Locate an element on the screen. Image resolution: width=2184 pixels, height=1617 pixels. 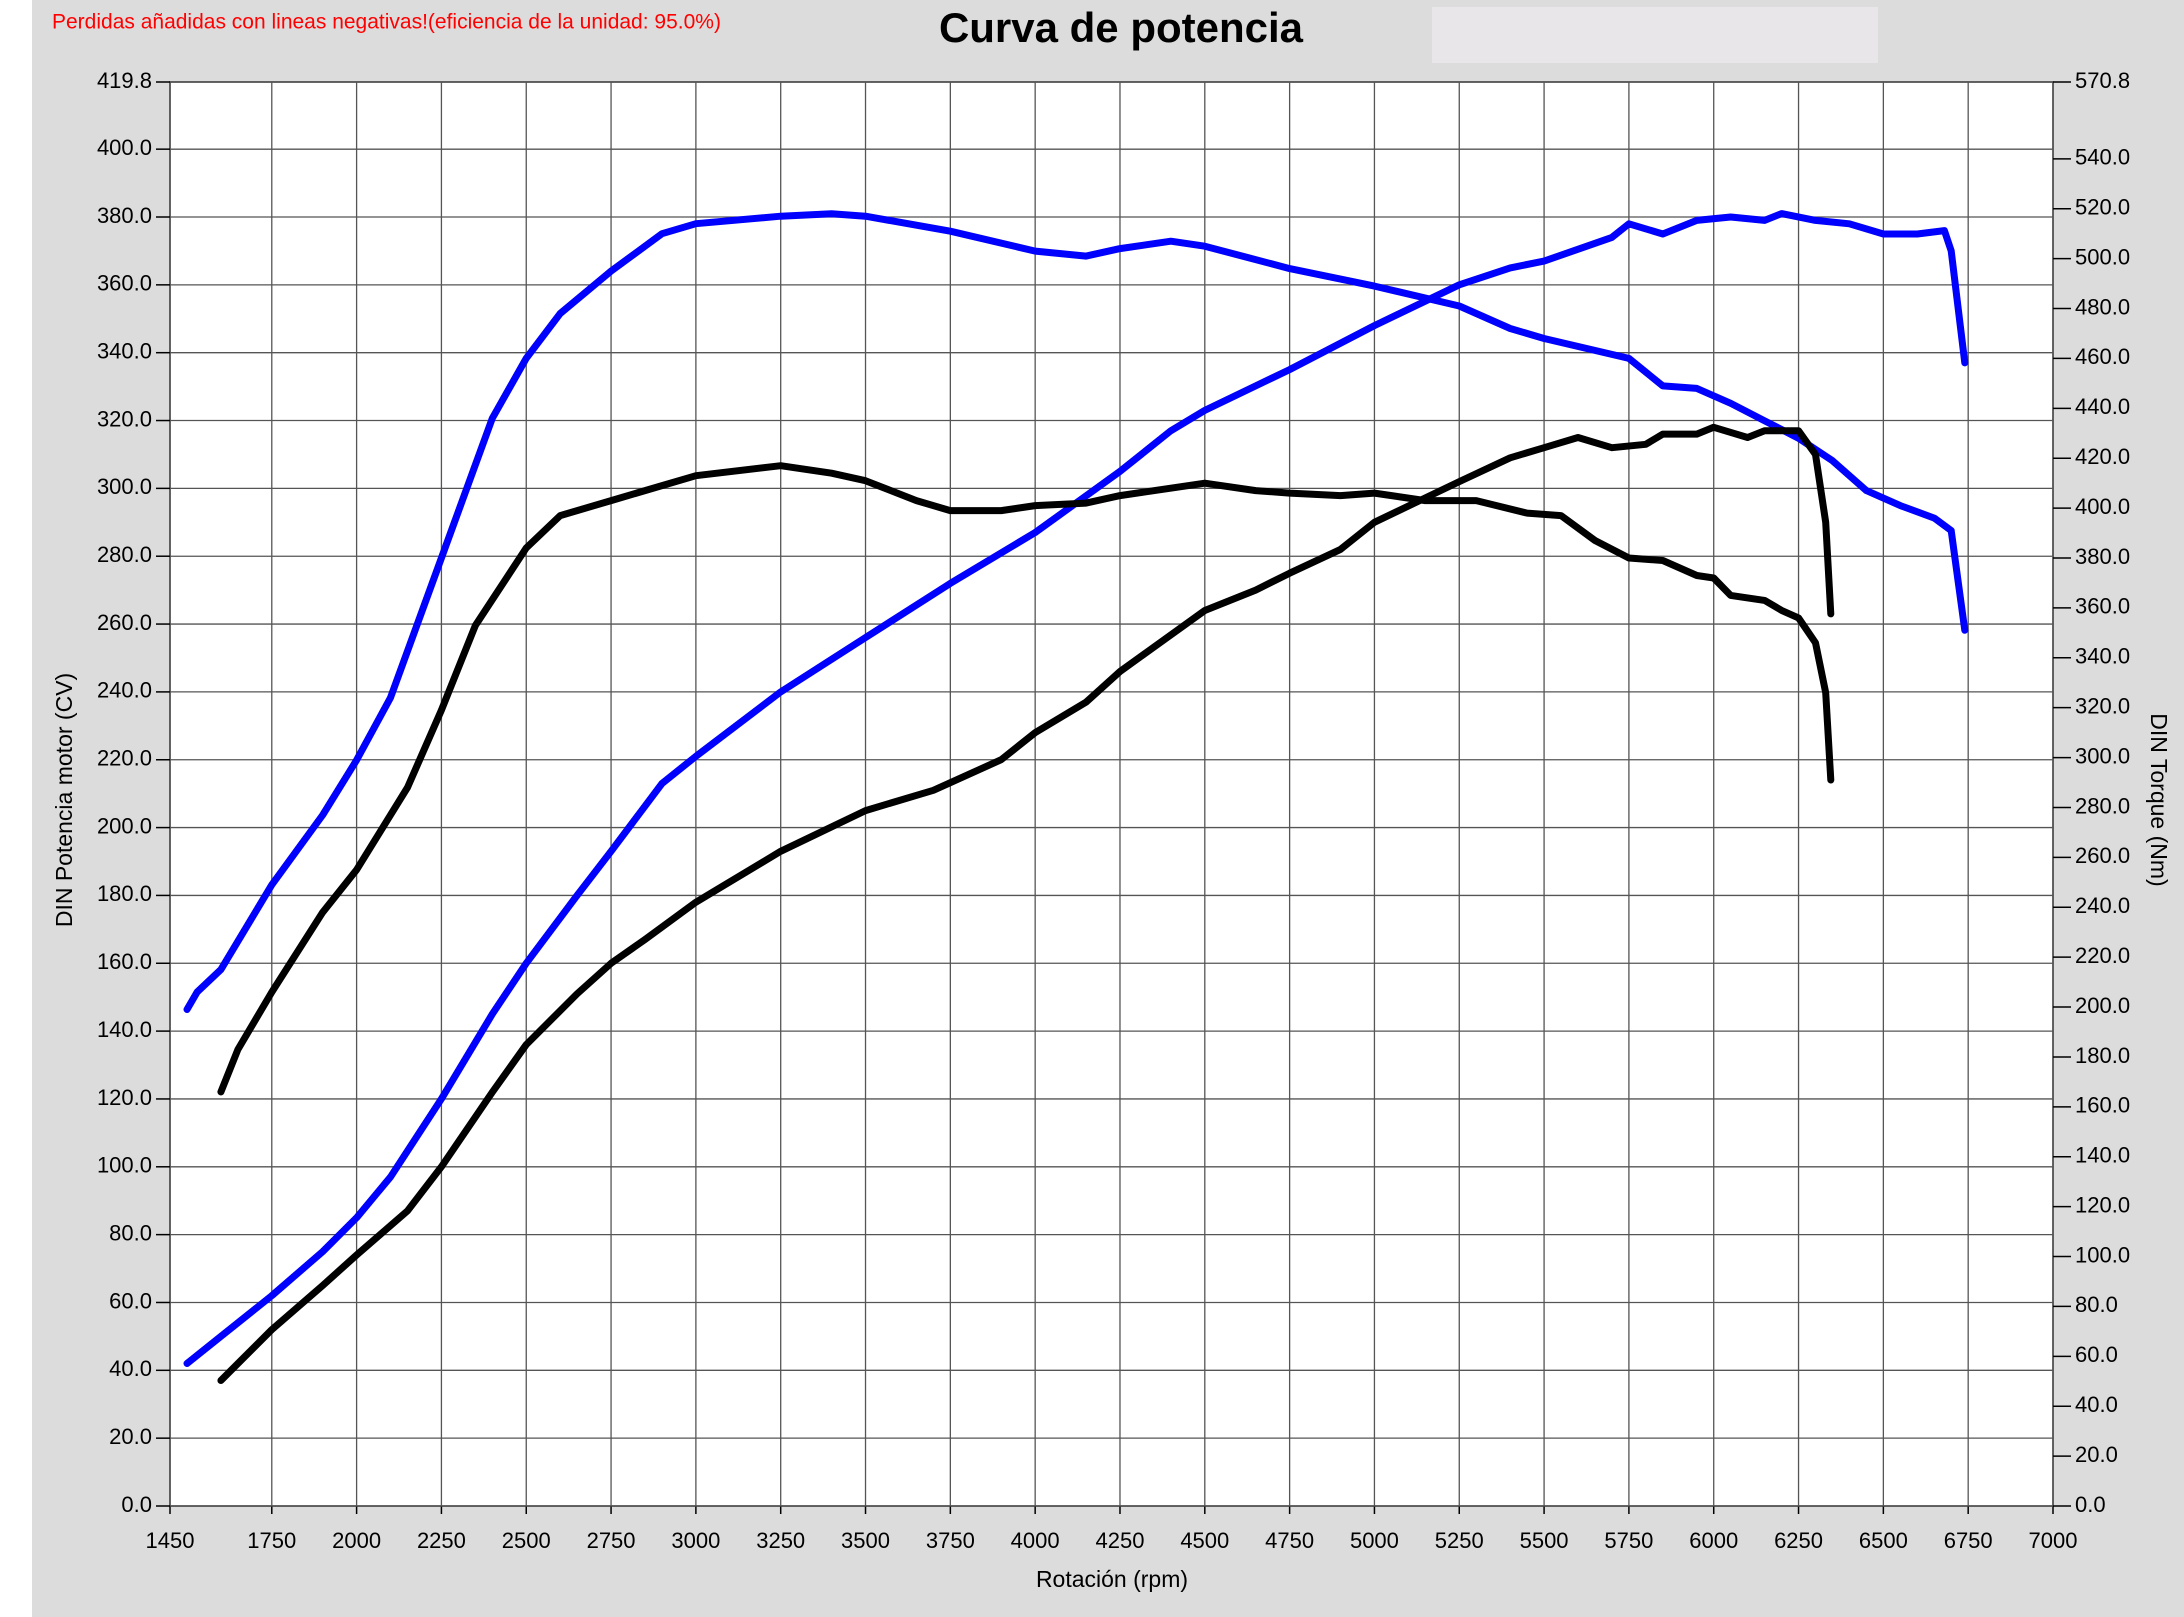
y-tick-label: 80.0 is located at coordinates (130, 1232).